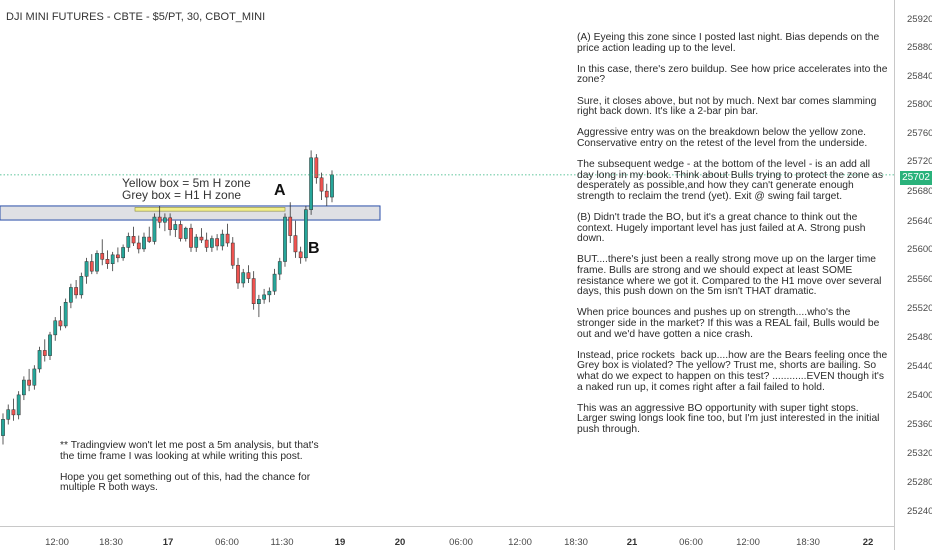 Image resolution: width=932 pixels, height=551 pixels. I want to click on grey-zone-label: Grey box = H1 H zone, so click(182, 195).